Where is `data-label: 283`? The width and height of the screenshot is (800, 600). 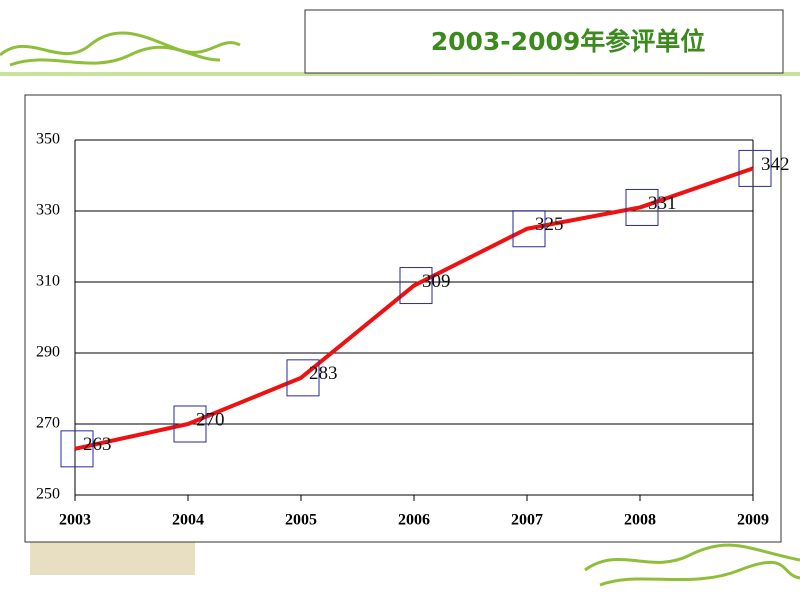 data-label: 283 is located at coordinates (323, 373).